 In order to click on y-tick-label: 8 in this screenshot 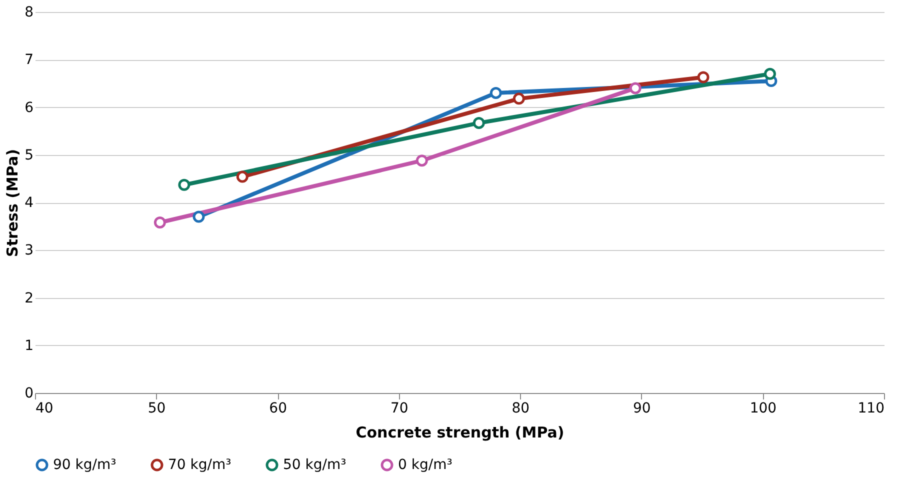, I will do `click(29, 12)`.